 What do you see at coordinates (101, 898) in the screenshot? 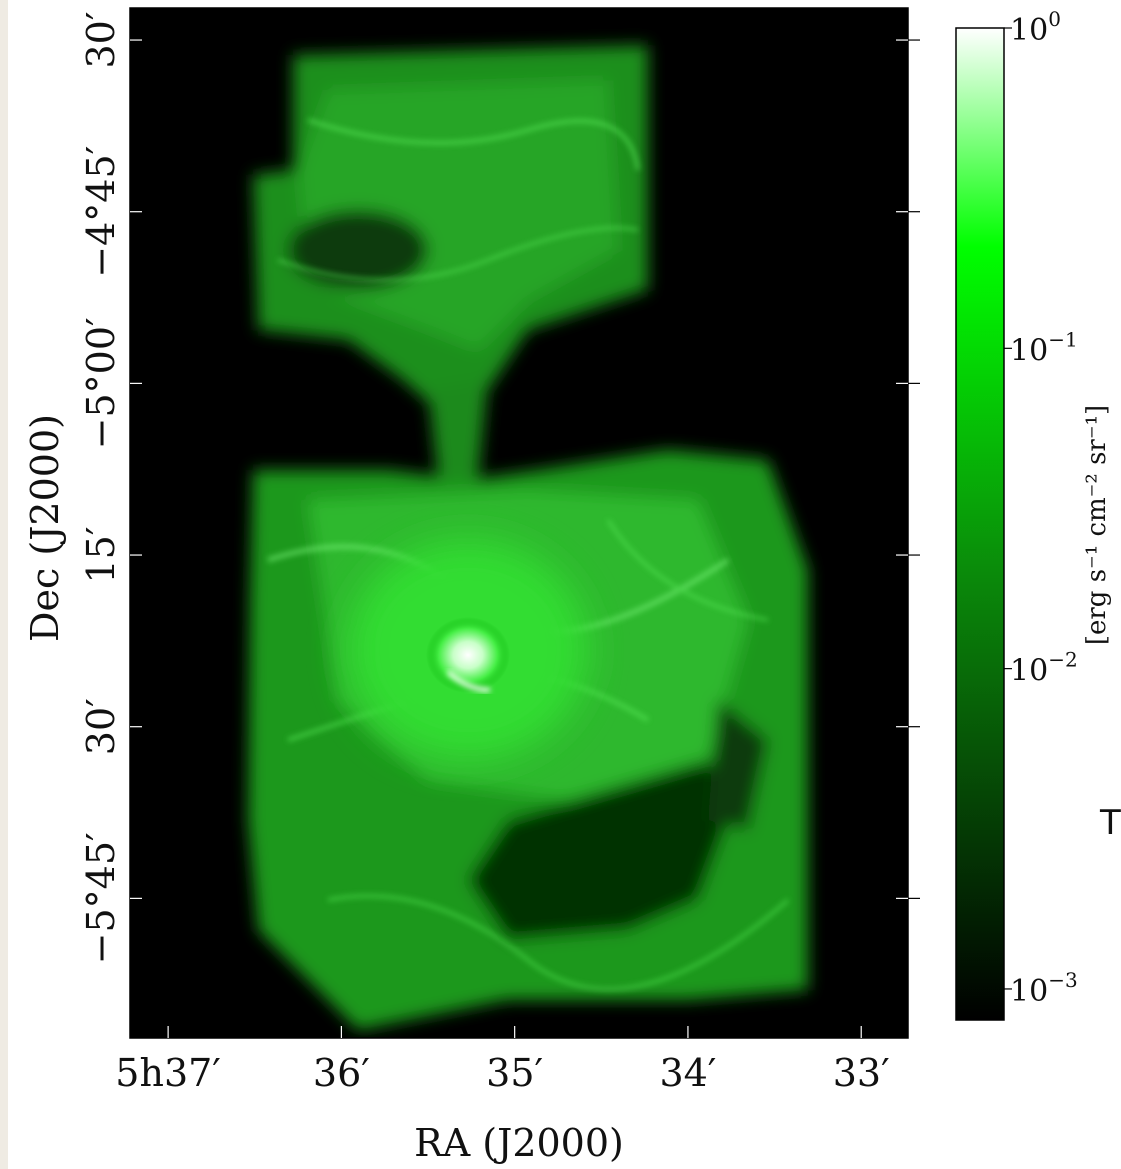
I see `y-tick-label: −5°45′` at bounding box center [101, 898].